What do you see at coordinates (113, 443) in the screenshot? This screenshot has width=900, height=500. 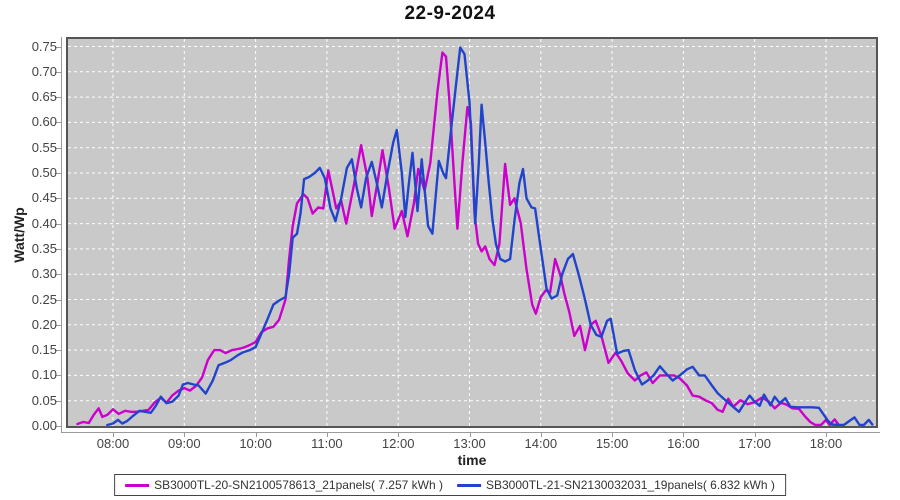 I see `x-tick-label: 08:00` at bounding box center [113, 443].